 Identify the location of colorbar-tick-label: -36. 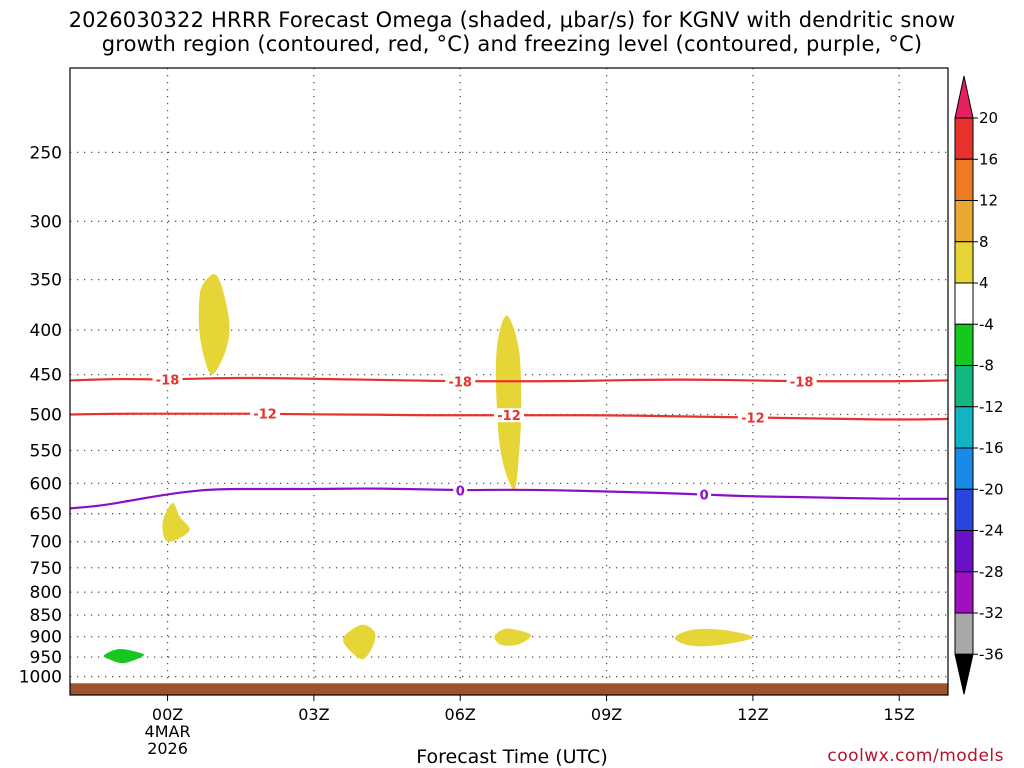
(991, 654).